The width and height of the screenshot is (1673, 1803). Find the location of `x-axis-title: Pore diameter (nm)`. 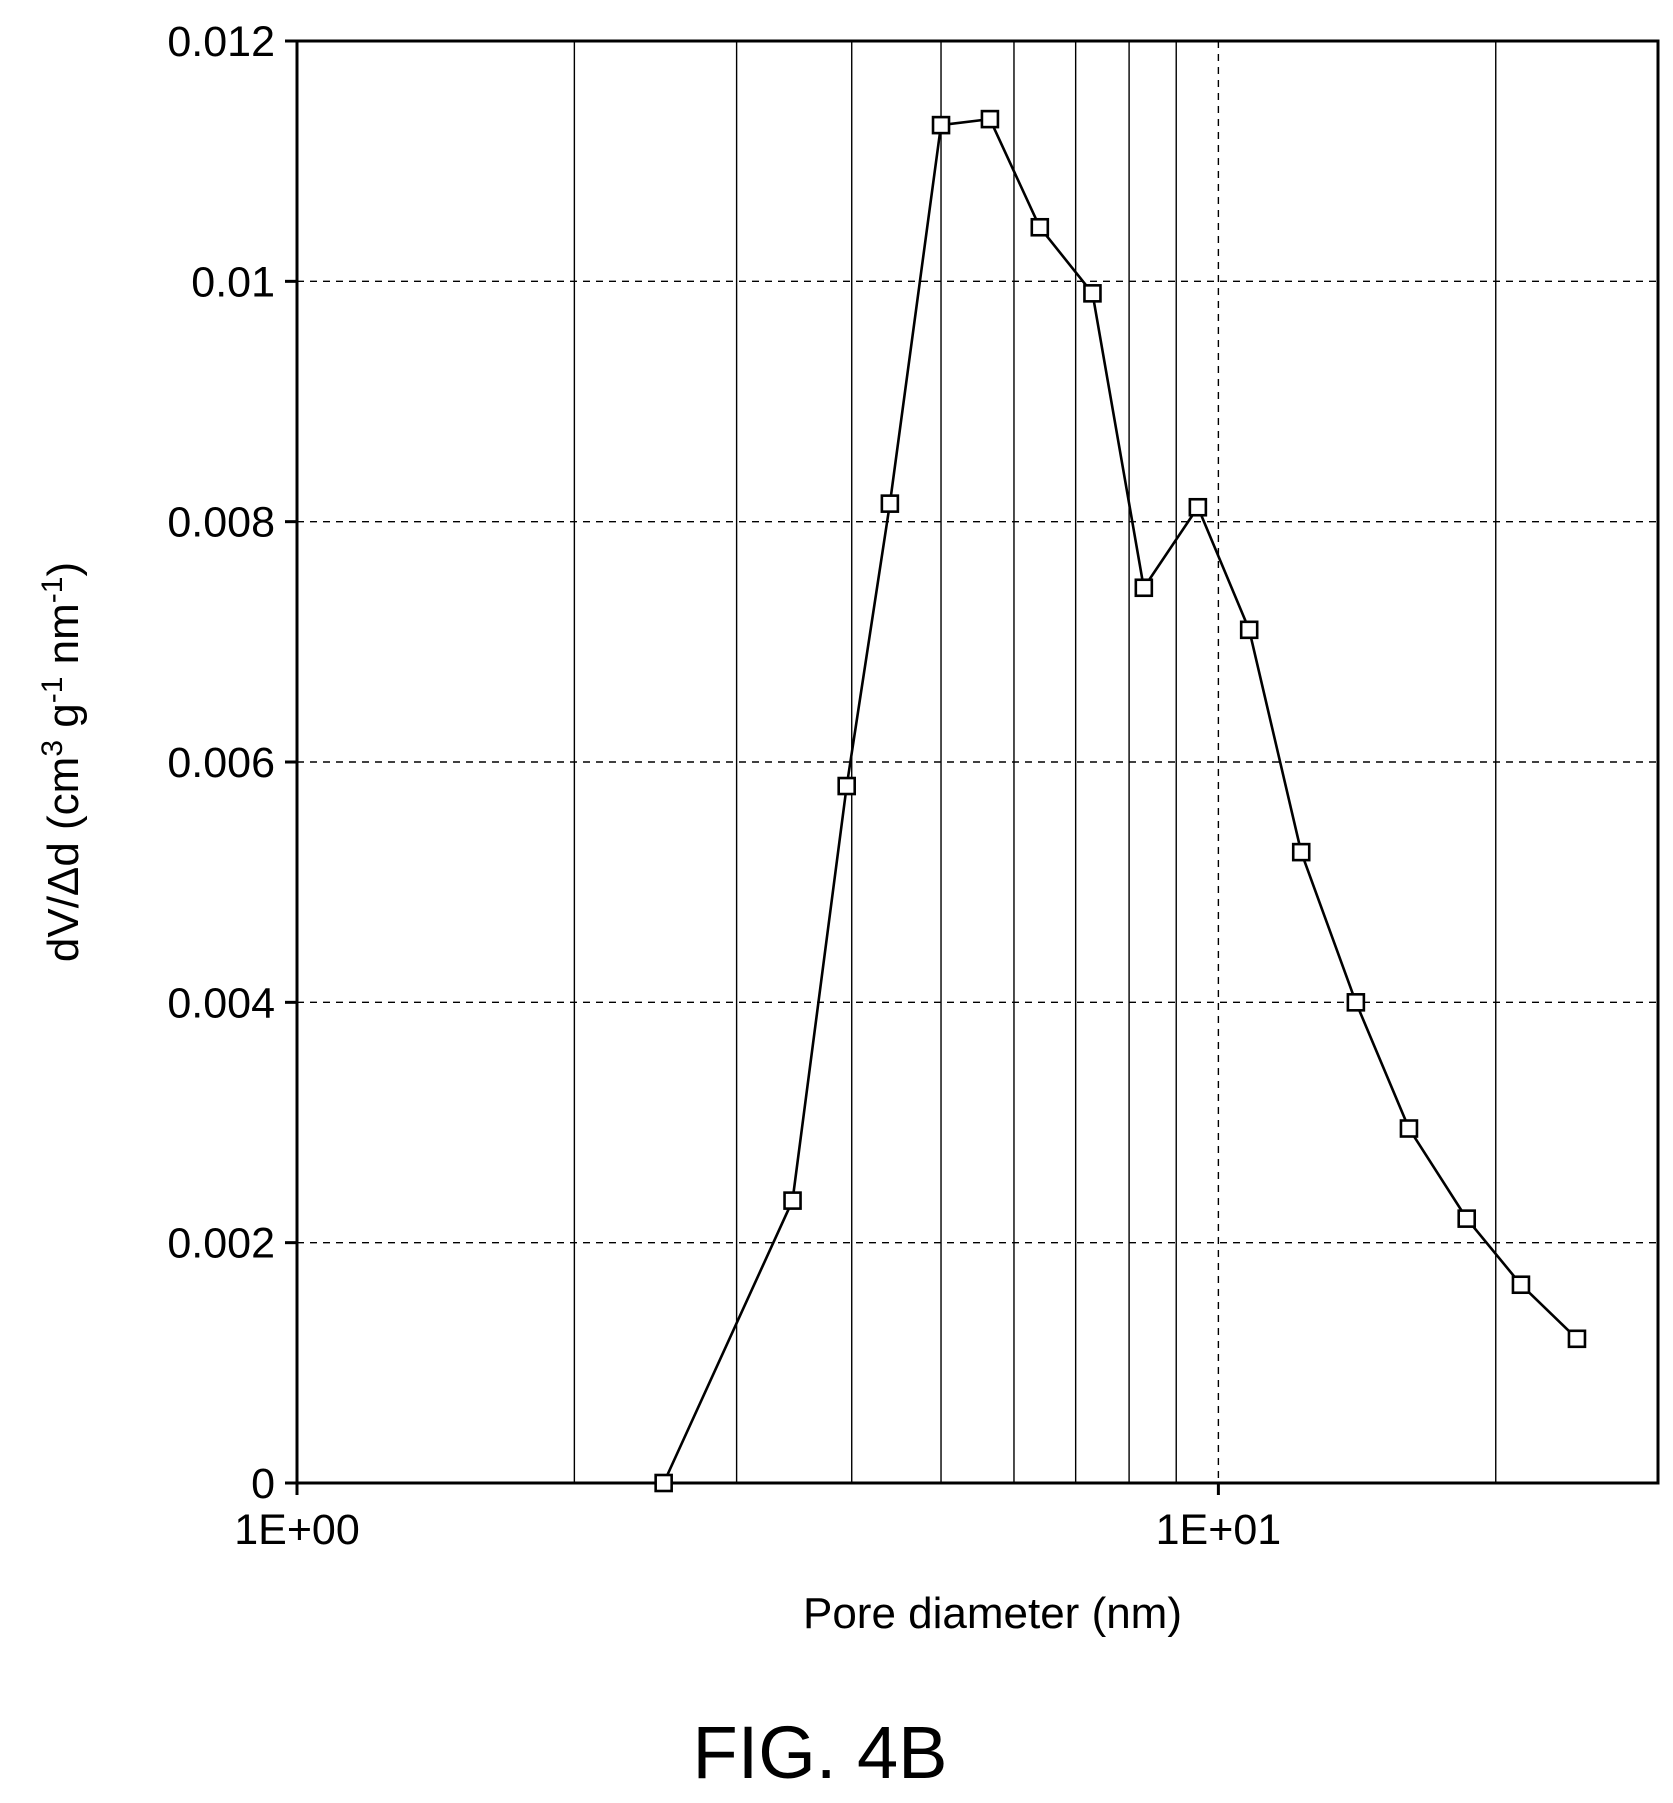

x-axis-title: Pore diameter (nm) is located at coordinates (992, 1613).